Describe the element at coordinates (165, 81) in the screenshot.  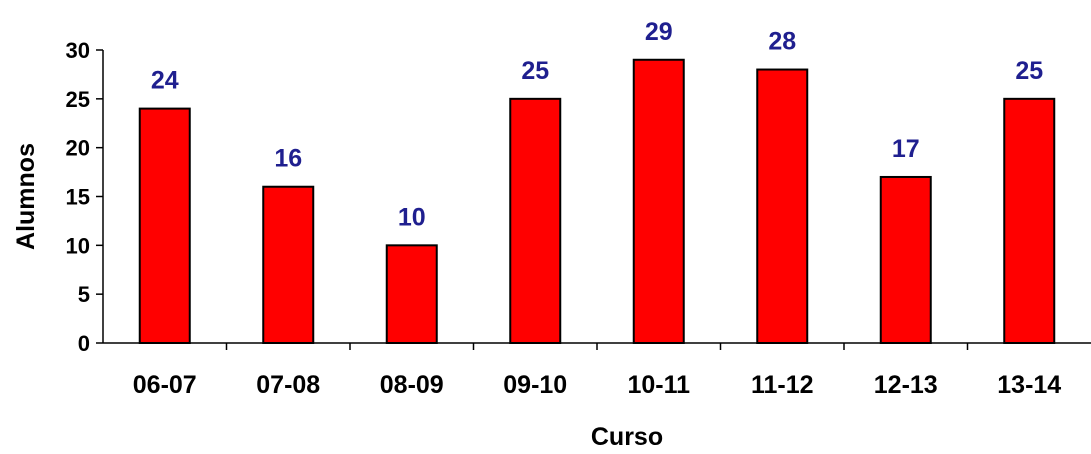
I see `data-label: 24` at that location.